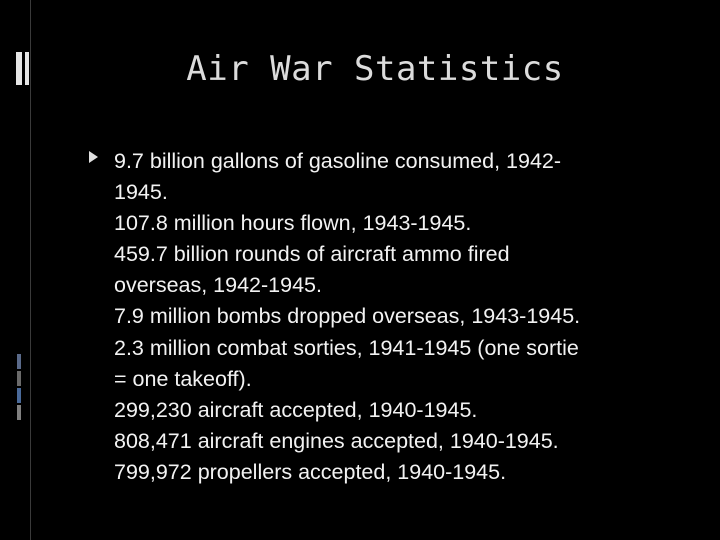  I want to click on title-accent-bar, so click(19, 68).